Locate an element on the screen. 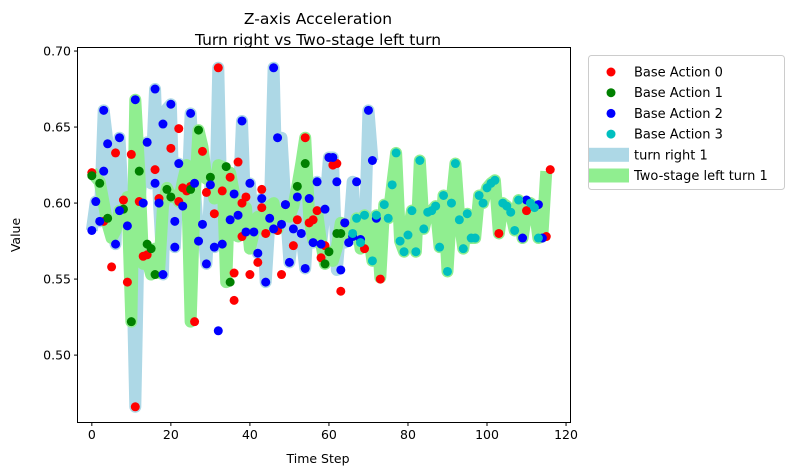  y-tick-label: 0.70 is located at coordinates (57, 51).